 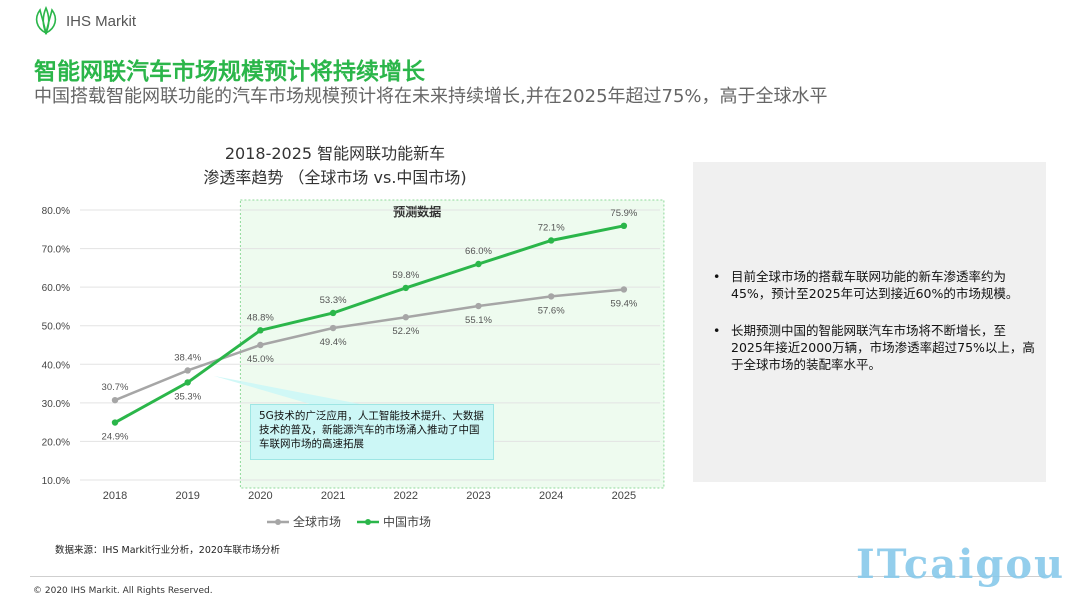 What do you see at coordinates (551, 227) in the screenshot?
I see `data-label: 72.1%` at bounding box center [551, 227].